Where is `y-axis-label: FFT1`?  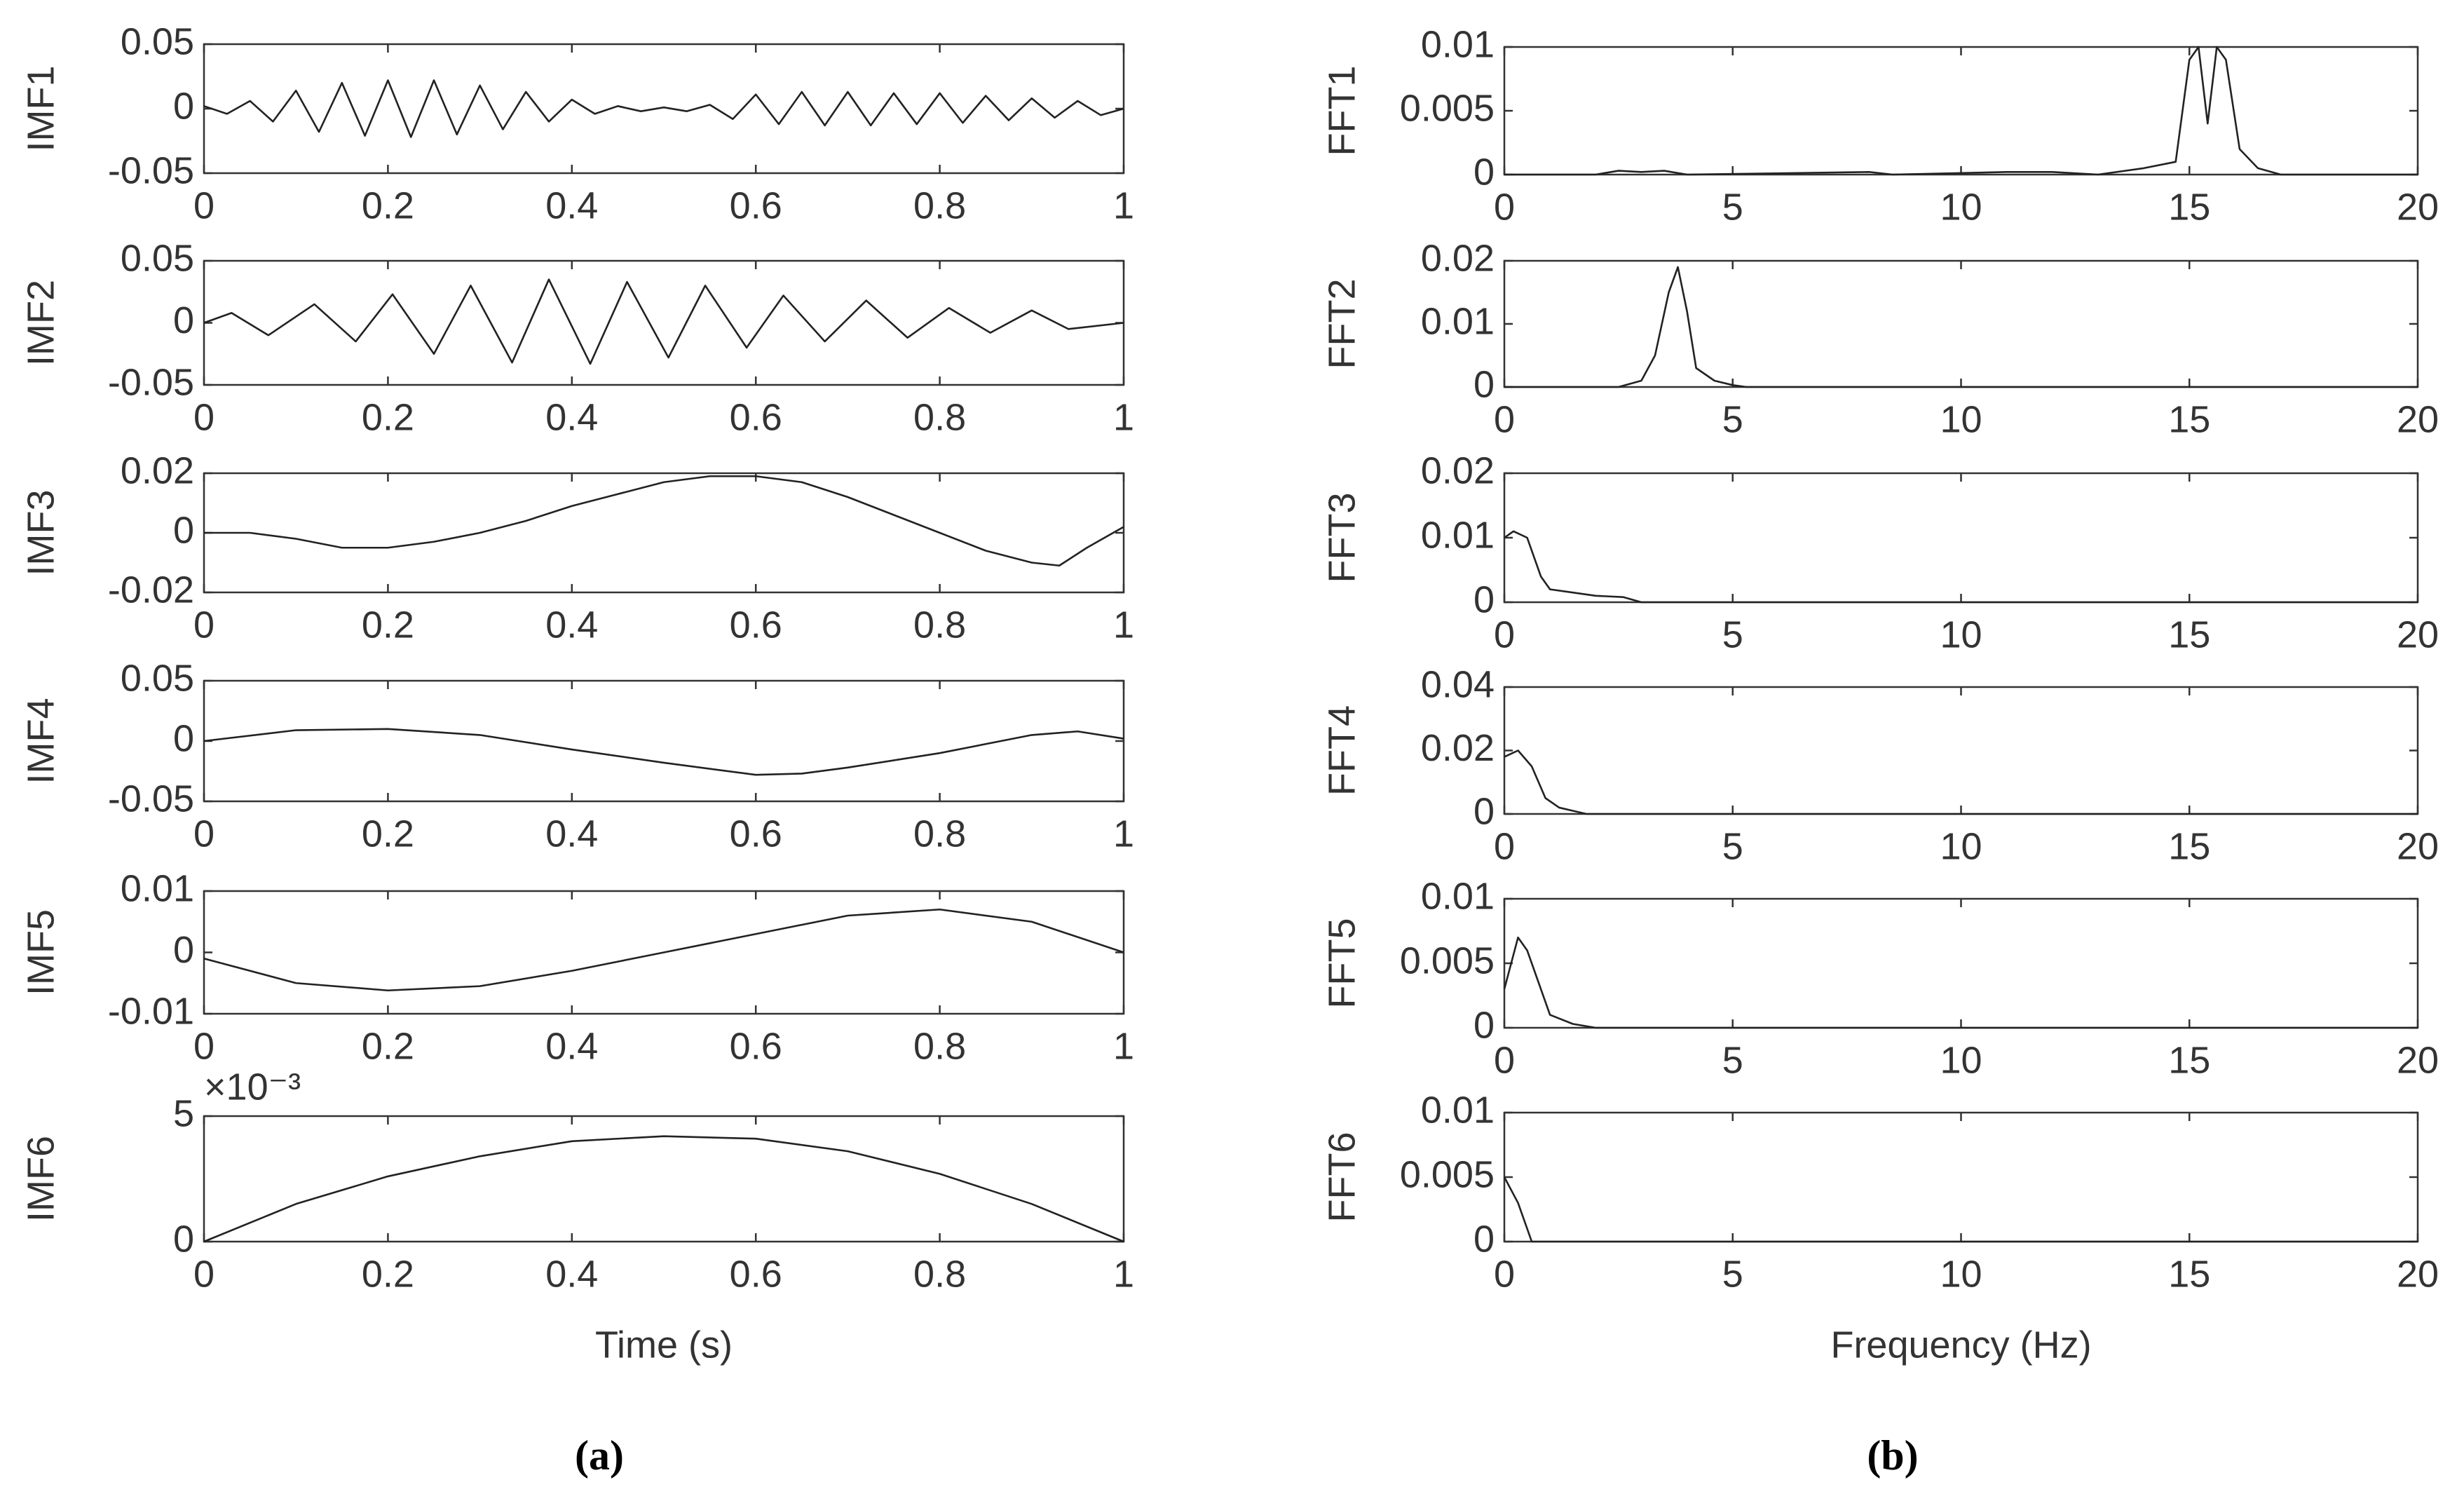
y-axis-label: FFT1 is located at coordinates (1342, 111).